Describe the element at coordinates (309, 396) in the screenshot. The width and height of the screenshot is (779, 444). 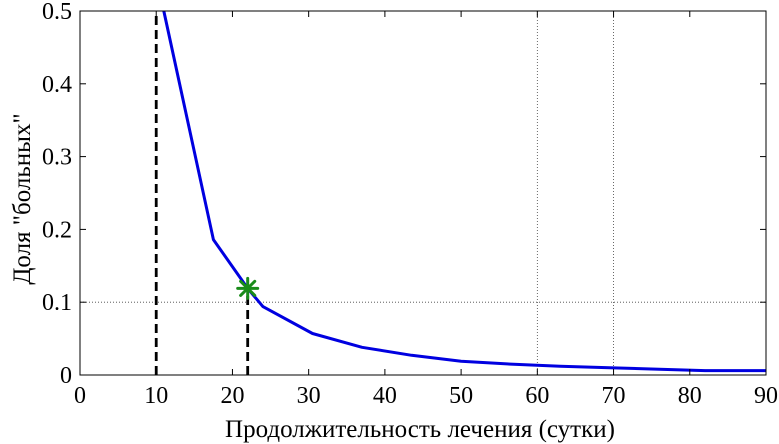
I see `x-tick-label: 30` at that location.